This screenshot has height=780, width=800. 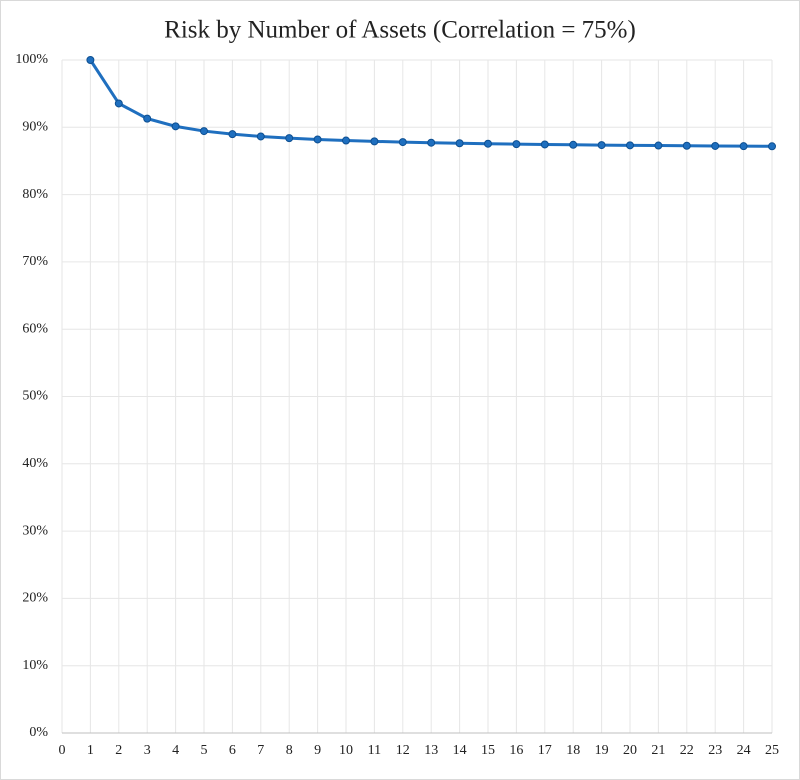 I want to click on y-tick-label: 70%, so click(x=35, y=261).